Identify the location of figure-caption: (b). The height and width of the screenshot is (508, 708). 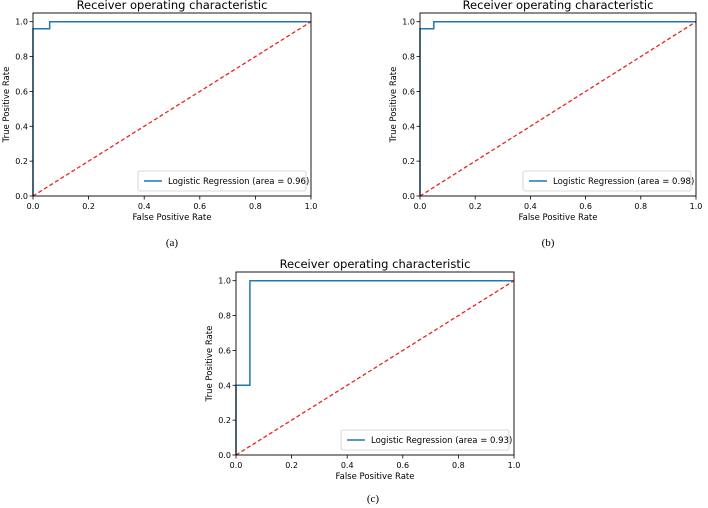
(548, 243).